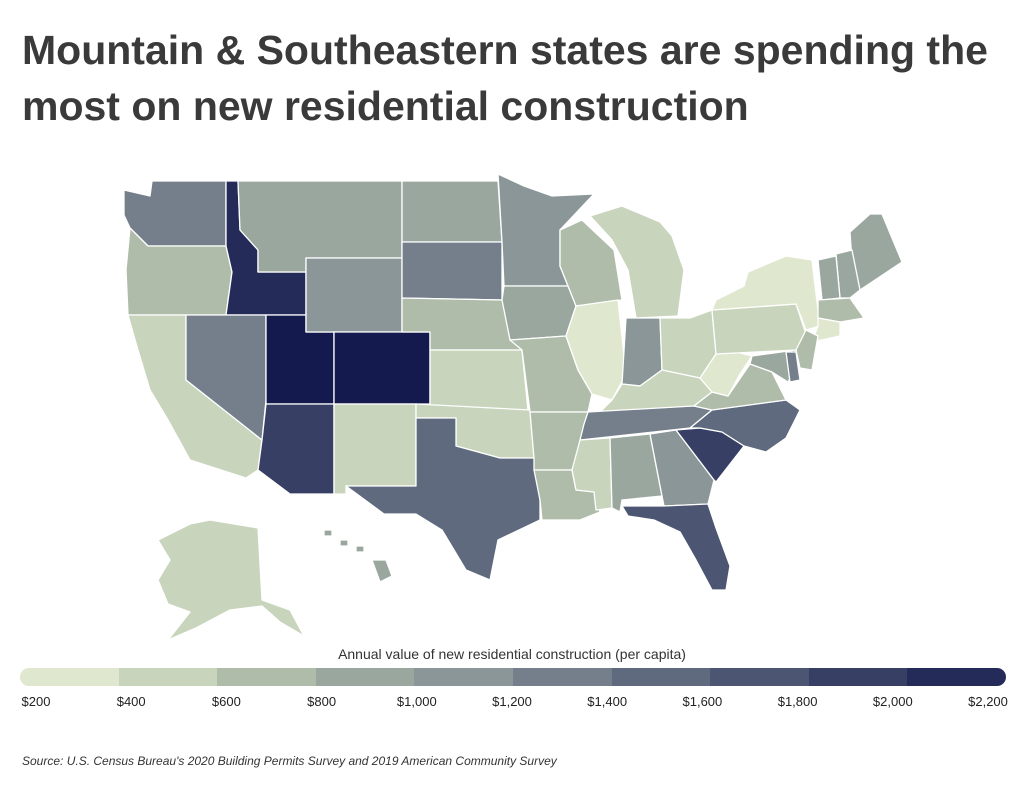 This screenshot has height=786, width=1024. I want to click on state-fl, so click(676, 547).